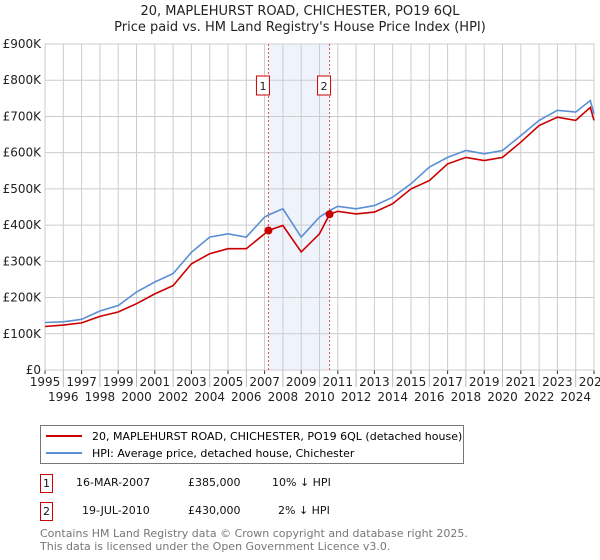  I want to click on x-tick-label: 2004, so click(209, 397).